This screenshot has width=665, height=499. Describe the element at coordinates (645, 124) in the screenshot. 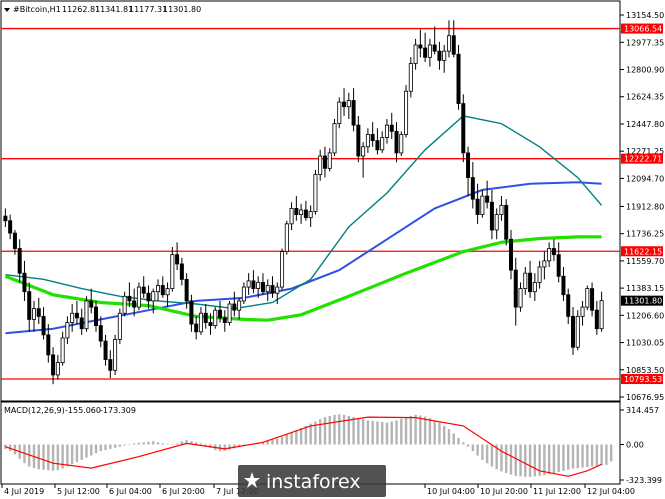

I see `y-tick-label: 12447.80` at that location.